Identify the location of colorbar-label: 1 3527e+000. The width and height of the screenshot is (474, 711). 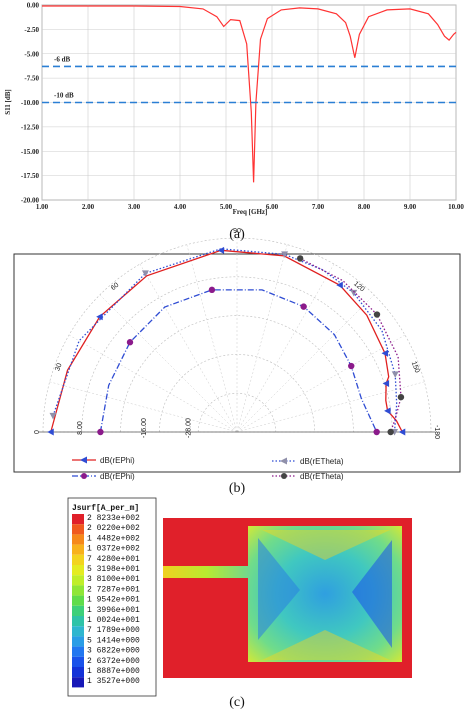
(113, 681).